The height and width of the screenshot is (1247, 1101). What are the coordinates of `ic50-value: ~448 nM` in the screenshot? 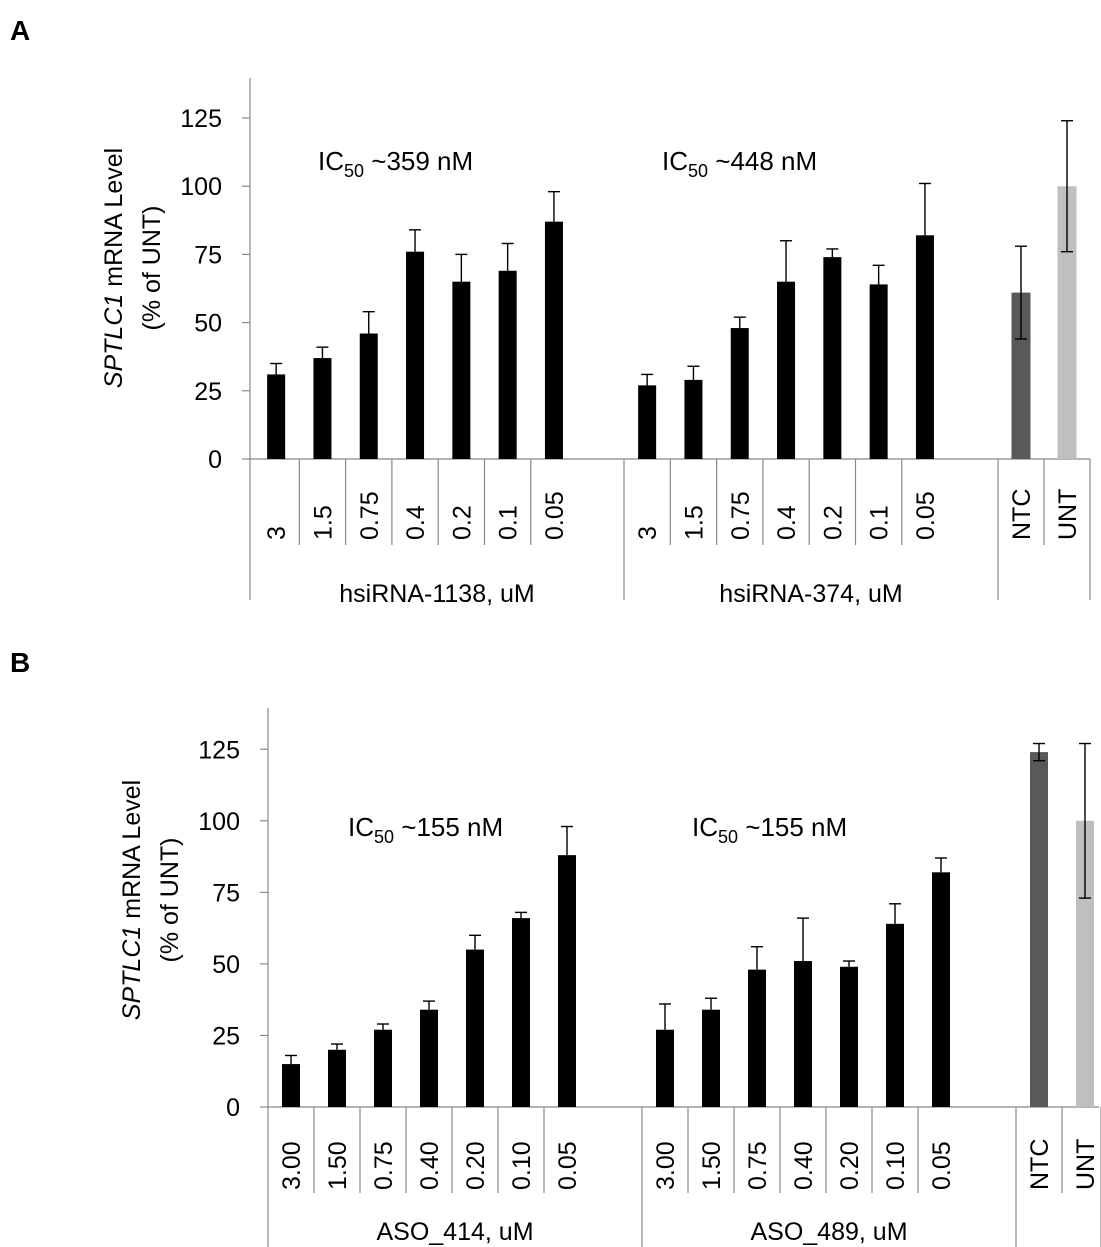 It's located at (762, 161).